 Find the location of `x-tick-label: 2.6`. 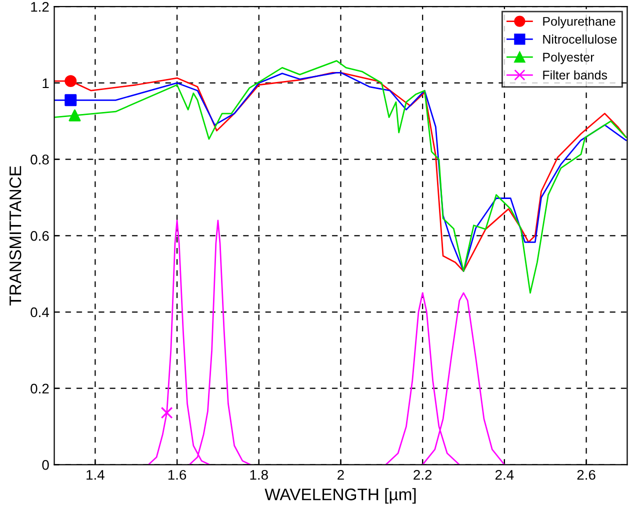

x-tick-label: 2.6 is located at coordinates (586, 475).